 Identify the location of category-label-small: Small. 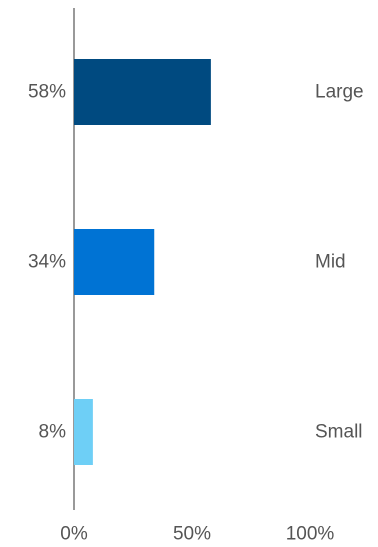
(339, 432).